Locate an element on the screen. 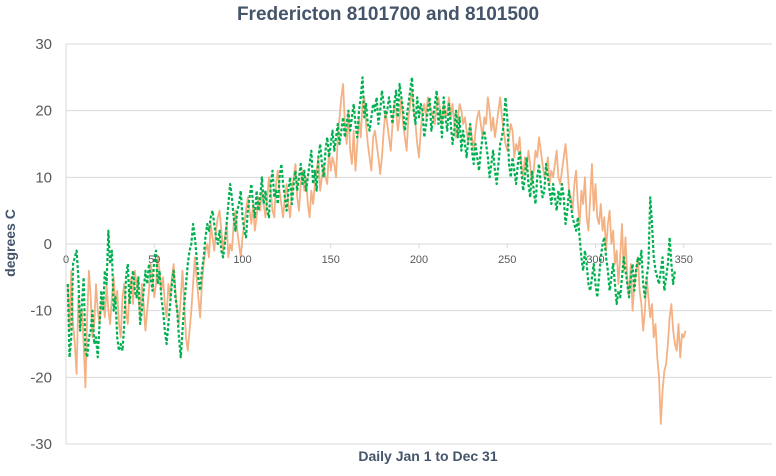 This screenshot has height=476, width=776. chart-title: Fredericton 8101700 and 8101500 is located at coordinates (388, 14).